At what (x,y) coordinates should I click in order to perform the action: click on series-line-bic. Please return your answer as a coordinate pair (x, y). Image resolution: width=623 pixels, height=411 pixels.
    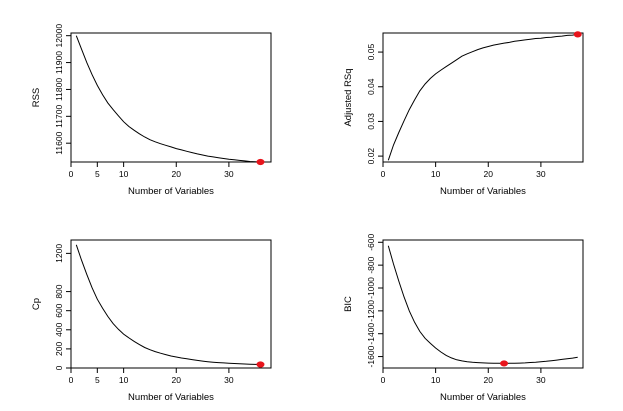
    Looking at the image, I should click on (482, 304).